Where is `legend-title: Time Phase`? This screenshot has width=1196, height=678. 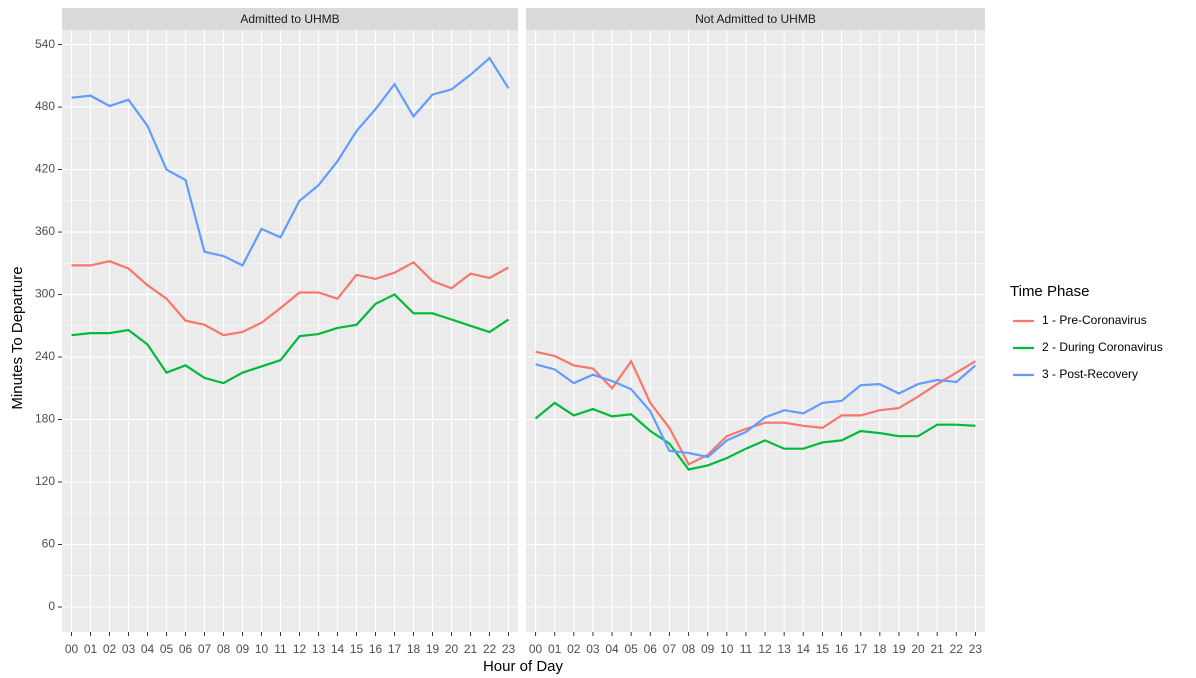
legend-title: Time Phase is located at coordinates (1049, 291).